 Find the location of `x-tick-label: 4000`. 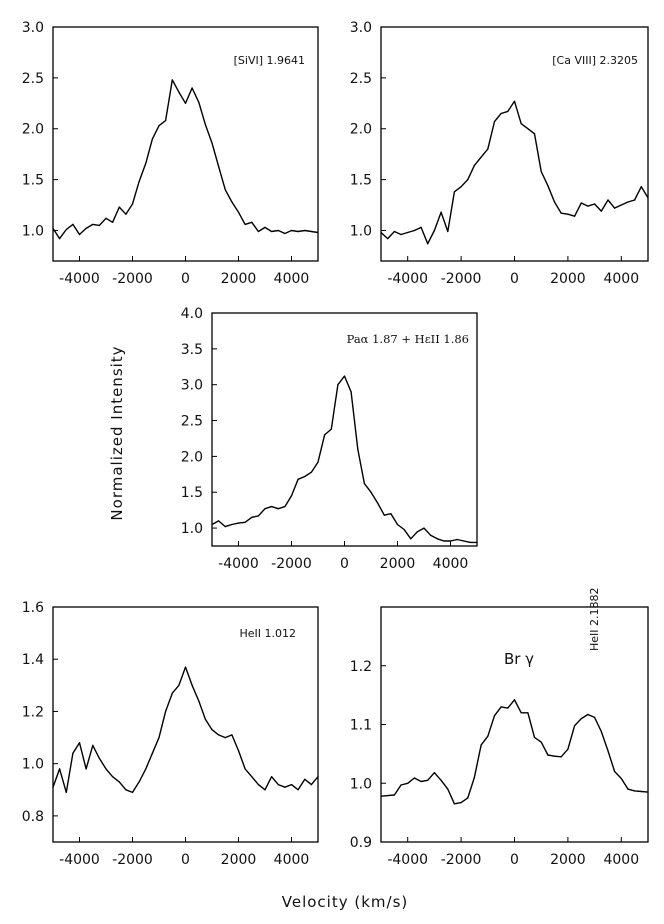

x-tick-label: 4000 is located at coordinates (621, 860).